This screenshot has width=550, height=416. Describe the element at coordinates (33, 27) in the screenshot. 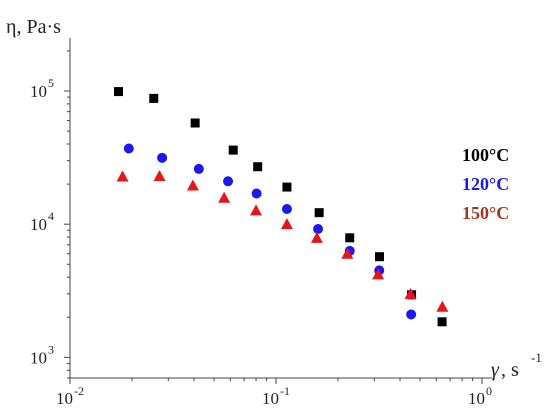

I see `y-axis-title: η, Pa·s` at that location.